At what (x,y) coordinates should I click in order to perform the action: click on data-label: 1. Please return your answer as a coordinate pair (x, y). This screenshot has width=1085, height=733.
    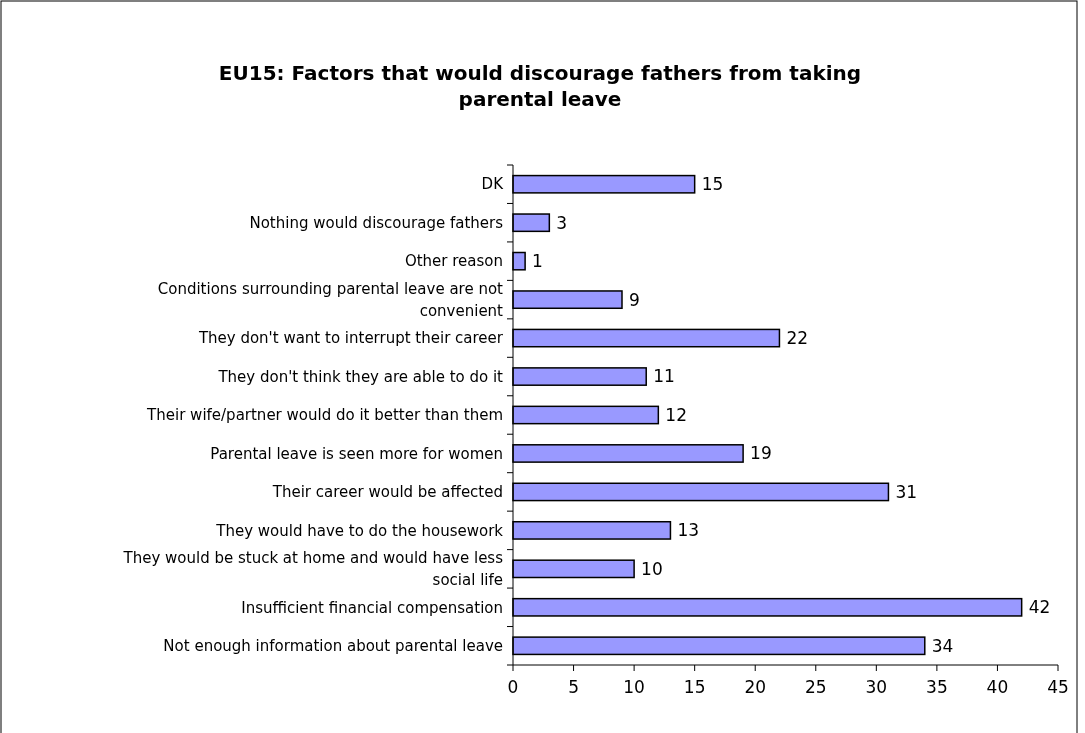
    Looking at the image, I should click on (537, 261).